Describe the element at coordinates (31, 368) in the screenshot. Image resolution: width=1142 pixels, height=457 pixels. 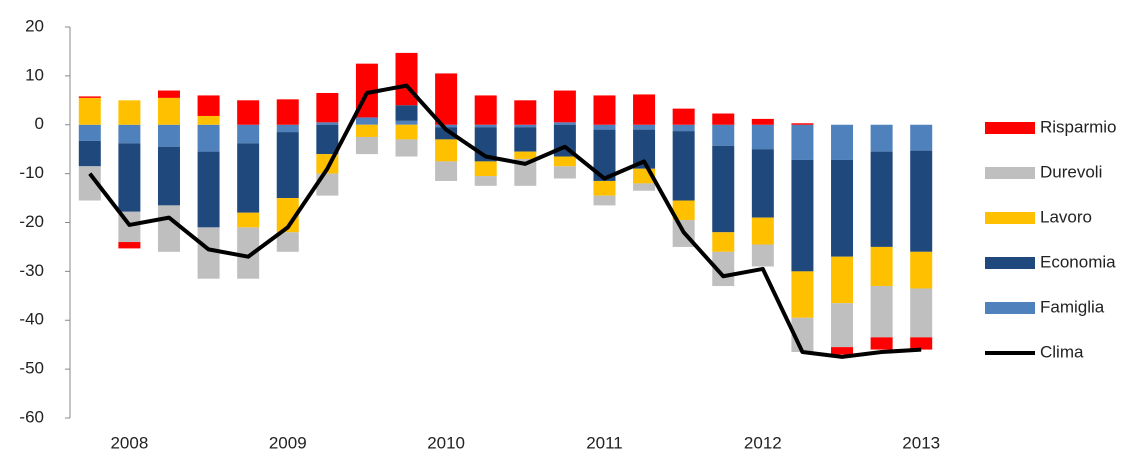
I see `y-tick-label: -50` at that location.